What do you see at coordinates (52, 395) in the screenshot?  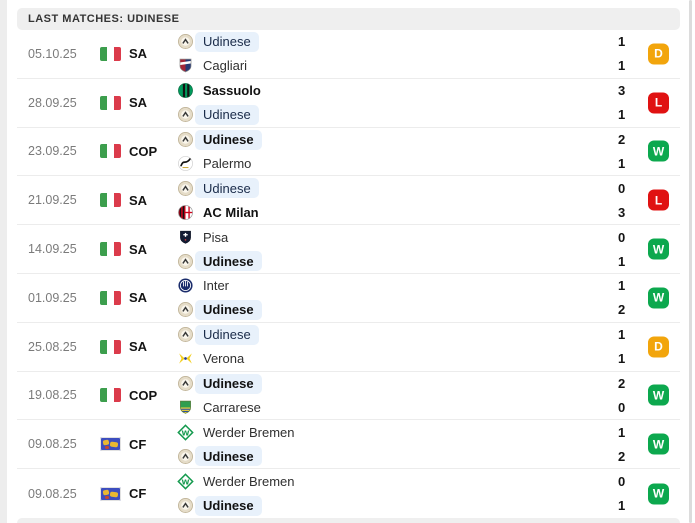 I see `match-date: 19.08.25` at bounding box center [52, 395].